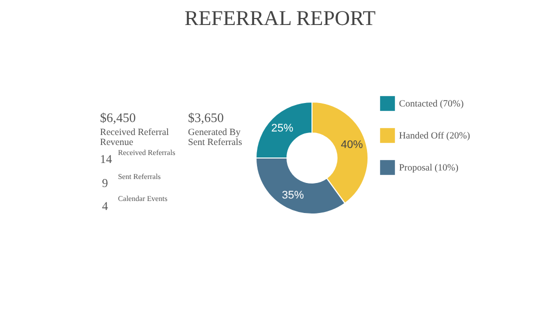 The width and height of the screenshot is (560, 315). What do you see at coordinates (434, 137) in the screenshot?
I see `legend-label: Handed Off (20%)` at bounding box center [434, 137].